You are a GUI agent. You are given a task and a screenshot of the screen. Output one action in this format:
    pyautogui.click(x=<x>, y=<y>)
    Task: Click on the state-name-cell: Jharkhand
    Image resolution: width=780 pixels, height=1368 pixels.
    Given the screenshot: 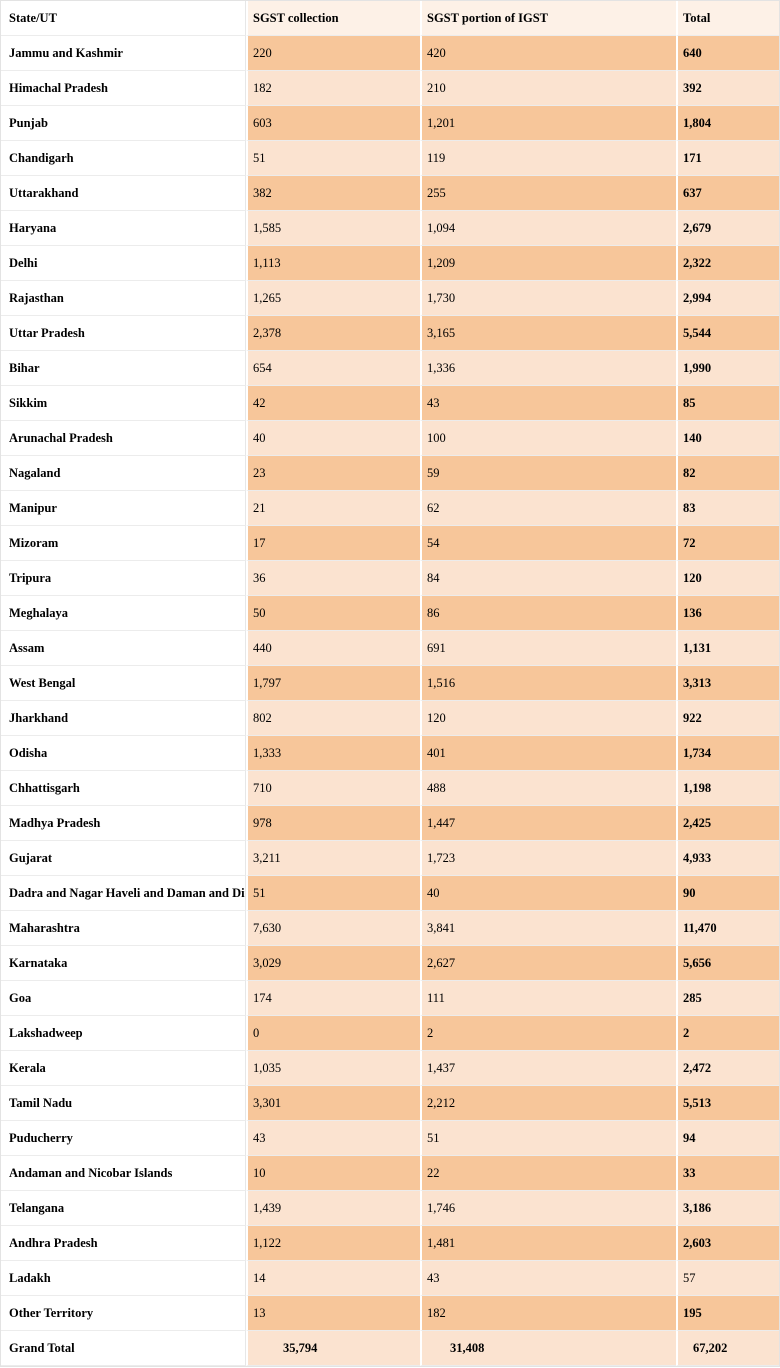 What is the action you would take?
    pyautogui.click(x=123, y=718)
    